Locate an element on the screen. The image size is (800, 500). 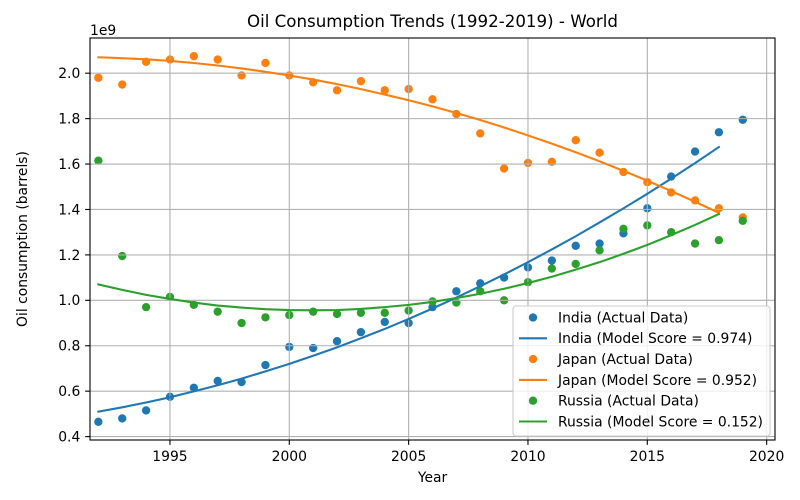
y-tick-label: 1.0 is located at coordinates (69, 301).